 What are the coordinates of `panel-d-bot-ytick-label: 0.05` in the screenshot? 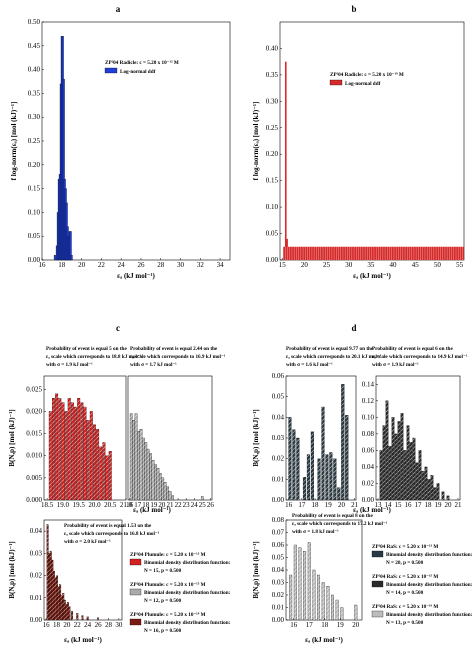 It's located at (278, 558).